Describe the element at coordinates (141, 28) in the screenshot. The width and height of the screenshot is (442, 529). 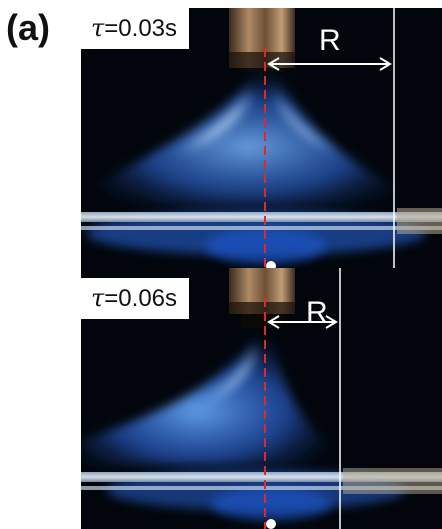
I see `time-value: =0.03s` at that location.